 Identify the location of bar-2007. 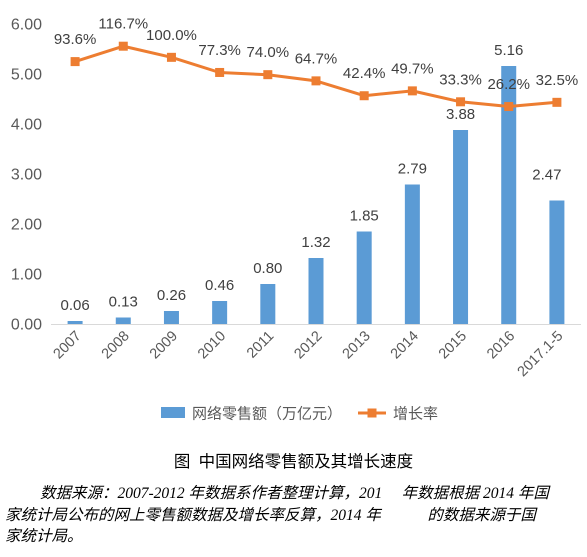
(75, 322).